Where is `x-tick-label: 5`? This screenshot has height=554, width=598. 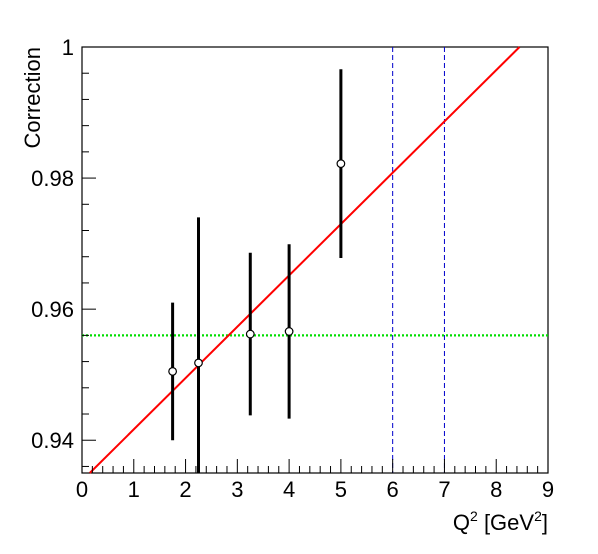 x-tick-label: 5 is located at coordinates (341, 489).